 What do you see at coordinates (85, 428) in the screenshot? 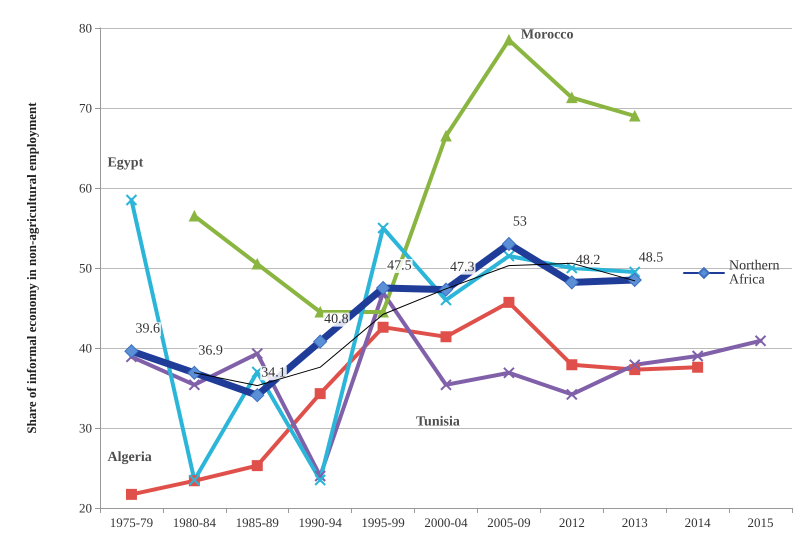
I see `y-tick-label: 30` at bounding box center [85, 428].